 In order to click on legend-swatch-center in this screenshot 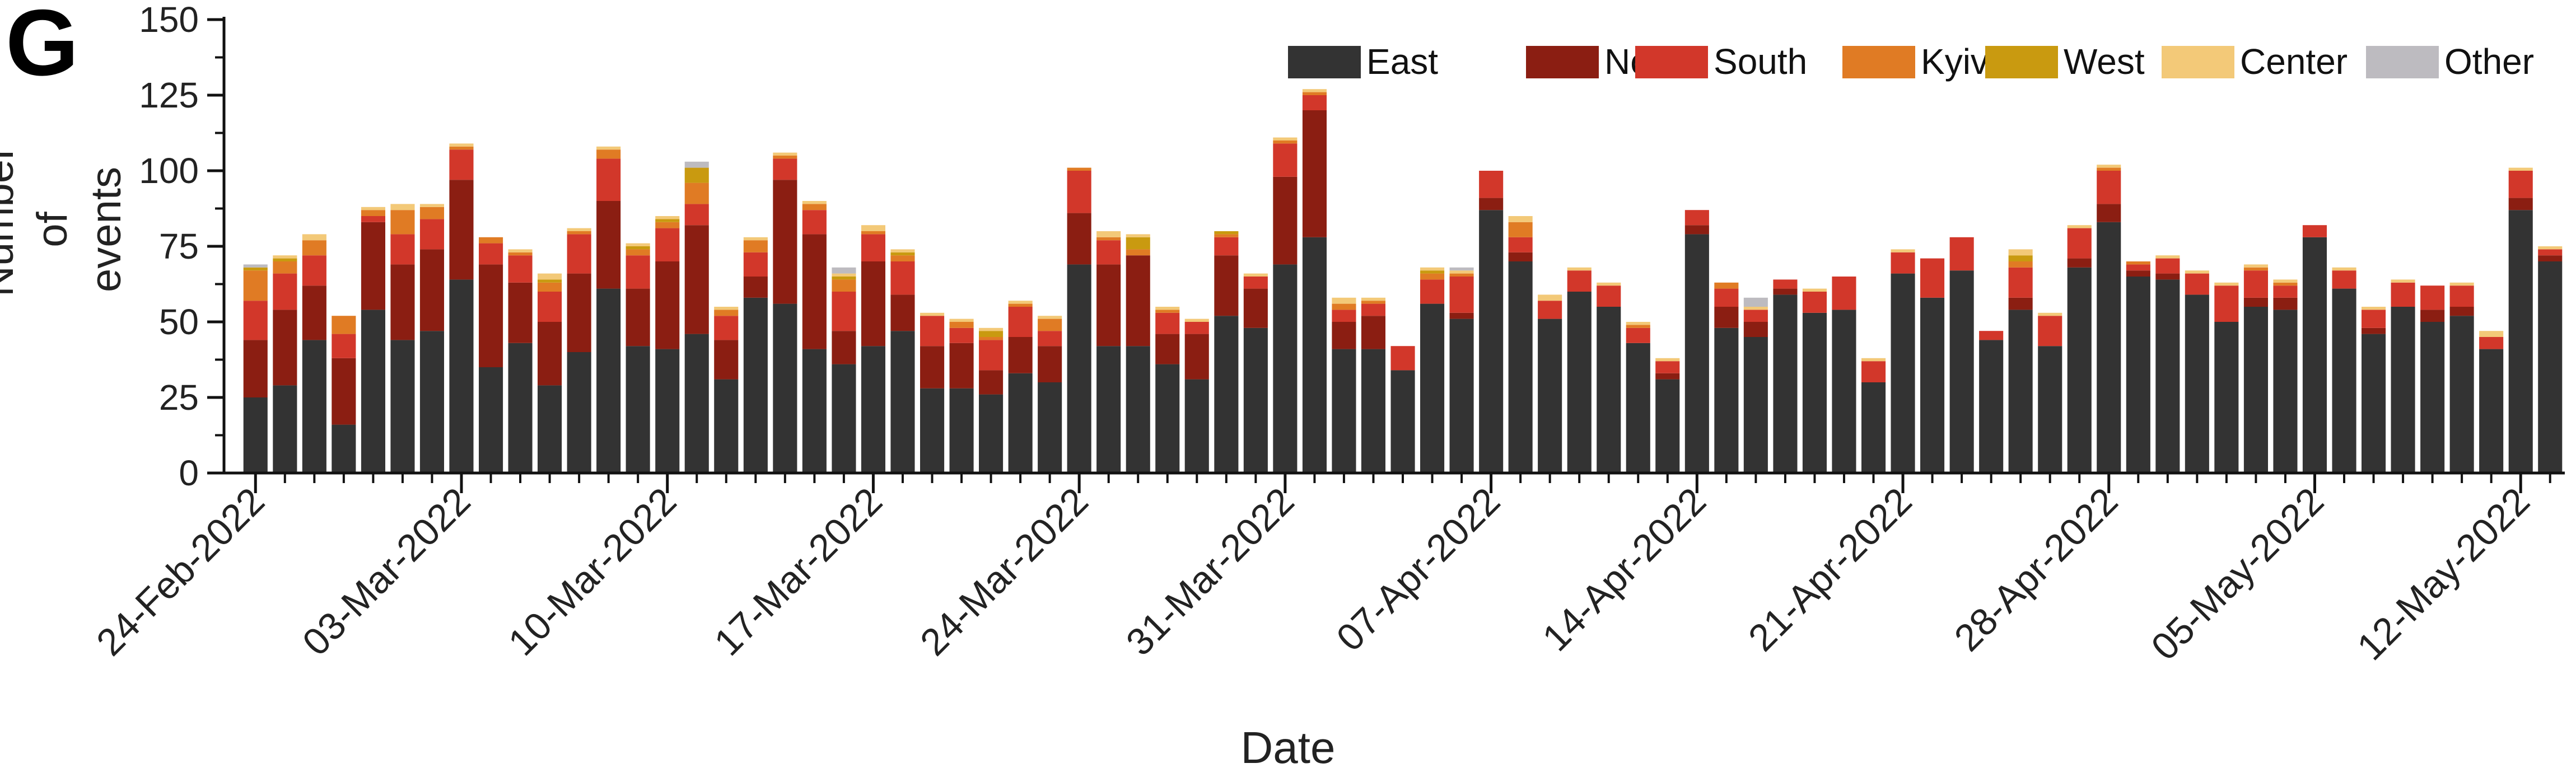, I will do `click(2198, 62)`.